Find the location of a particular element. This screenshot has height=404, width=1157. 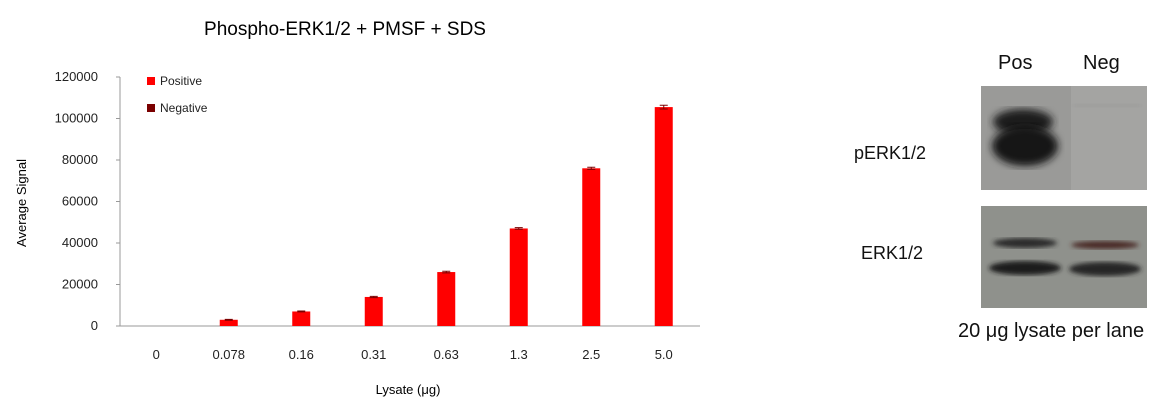

legend-swatch-positive is located at coordinates (151, 81).